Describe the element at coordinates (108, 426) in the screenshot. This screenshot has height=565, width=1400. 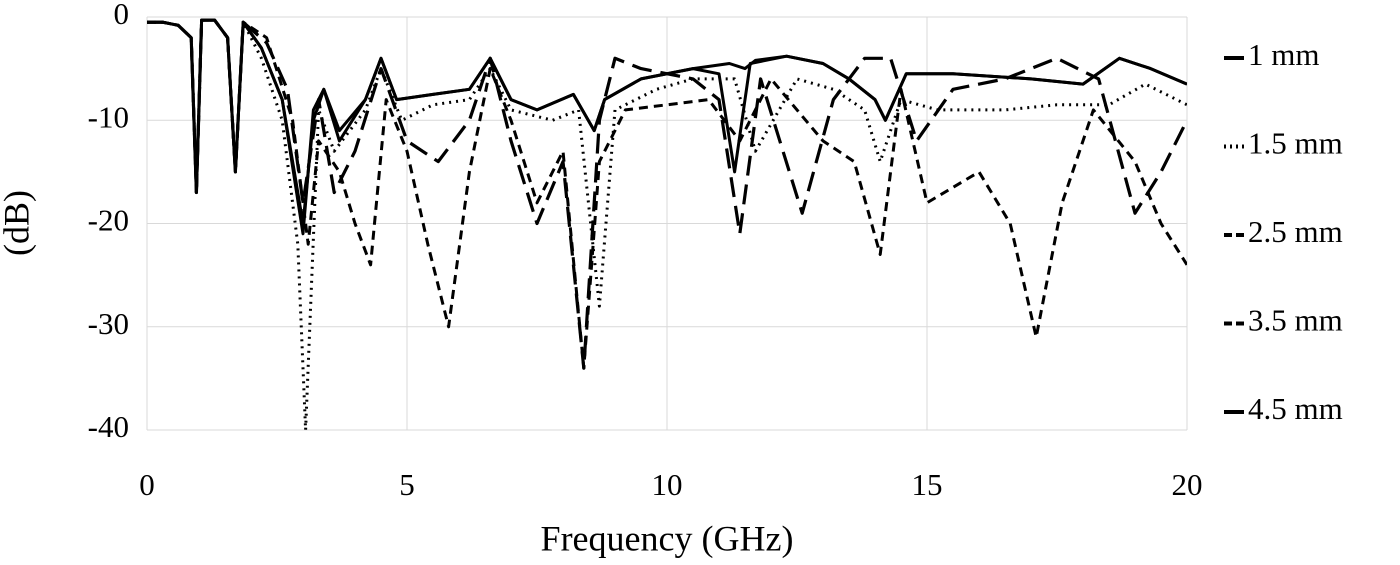
I see `y-tick-label: -40` at that location.